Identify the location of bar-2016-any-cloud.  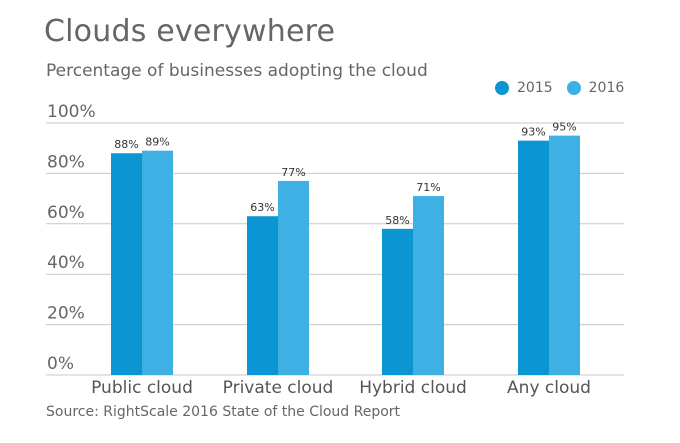
(564, 255).